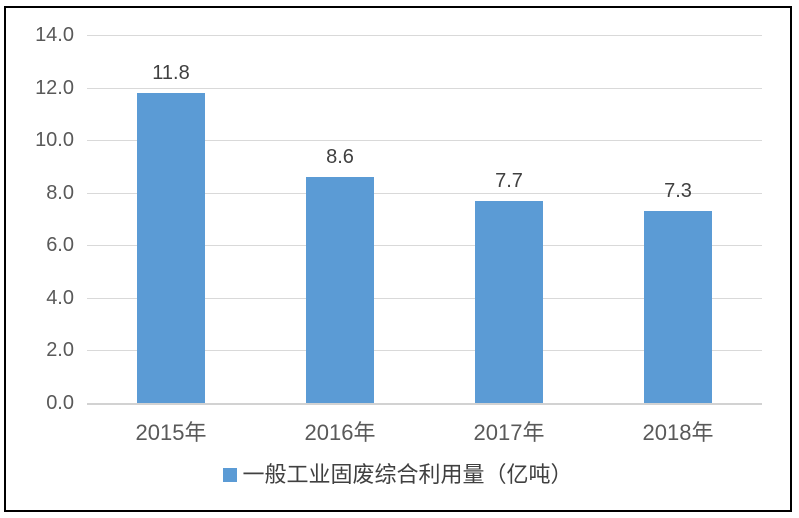  Describe the element at coordinates (60, 403) in the screenshot. I see `y-tick-label: 0.0` at that location.